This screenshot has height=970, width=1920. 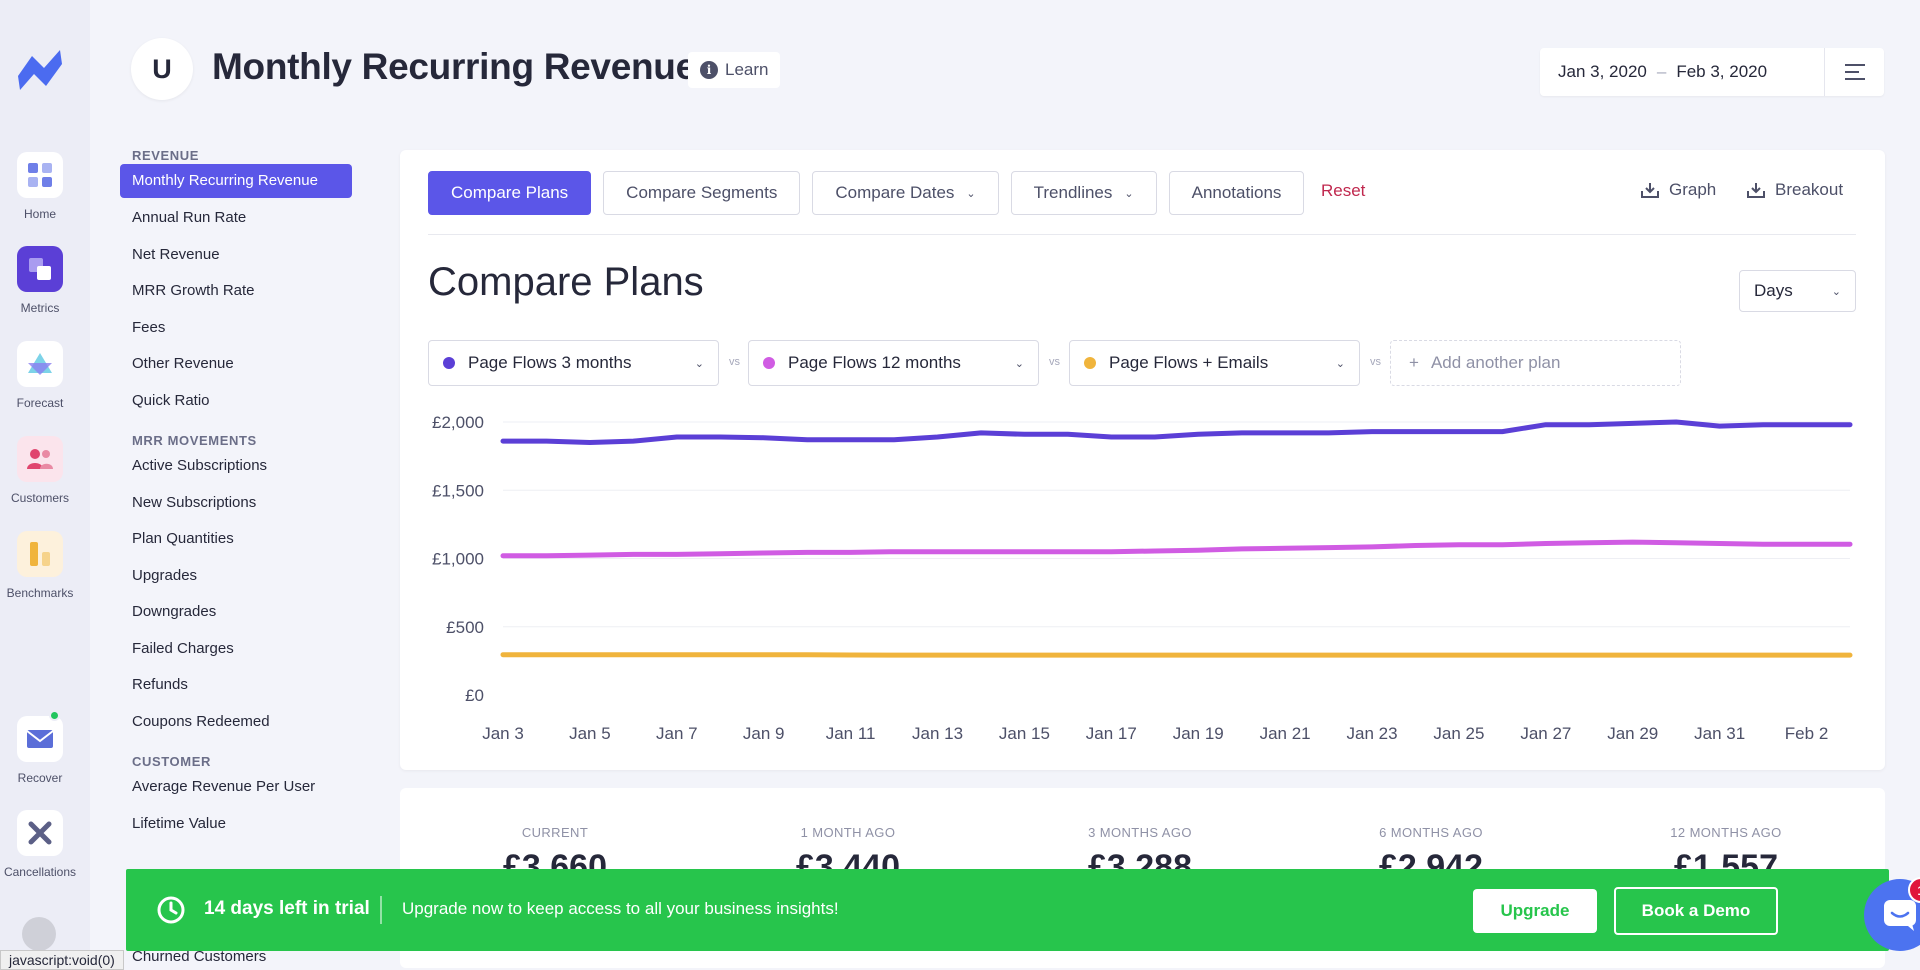 What do you see at coordinates (1024, 733) in the screenshot?
I see `x-tick-label: Jan 15` at bounding box center [1024, 733].